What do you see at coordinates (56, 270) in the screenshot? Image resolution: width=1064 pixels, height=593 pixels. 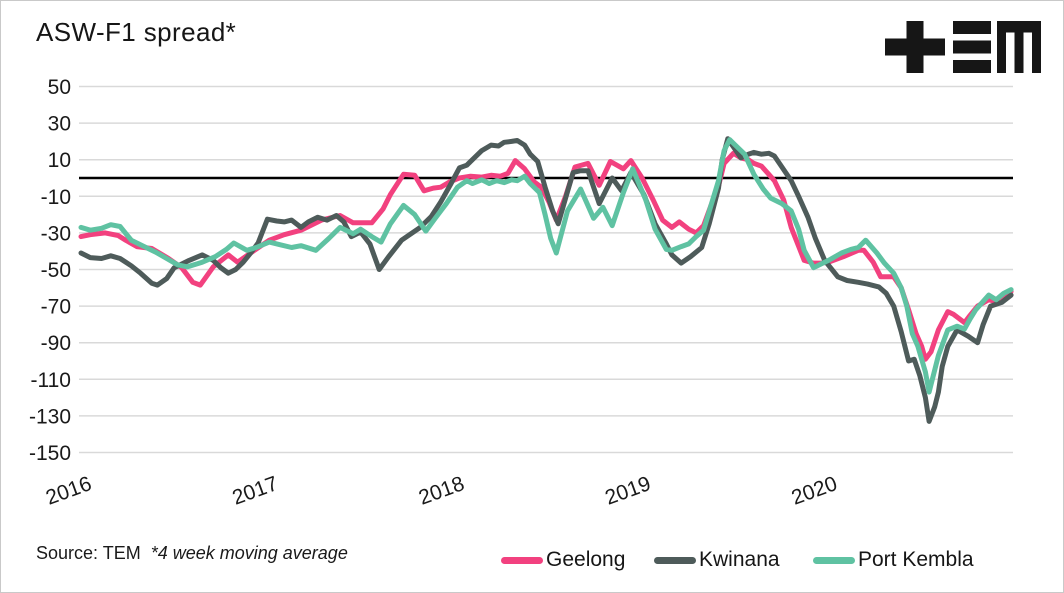 I see `y-tick-label: -50` at bounding box center [56, 270].